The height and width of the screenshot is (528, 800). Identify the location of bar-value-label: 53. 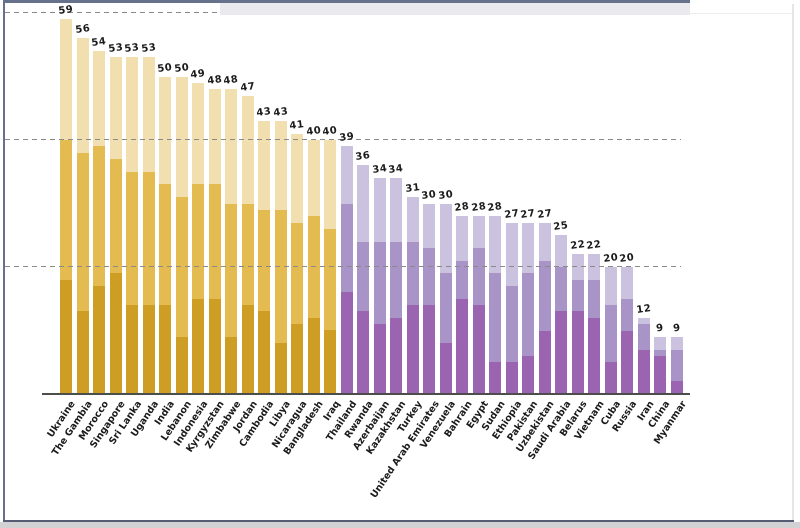
(148, 49).